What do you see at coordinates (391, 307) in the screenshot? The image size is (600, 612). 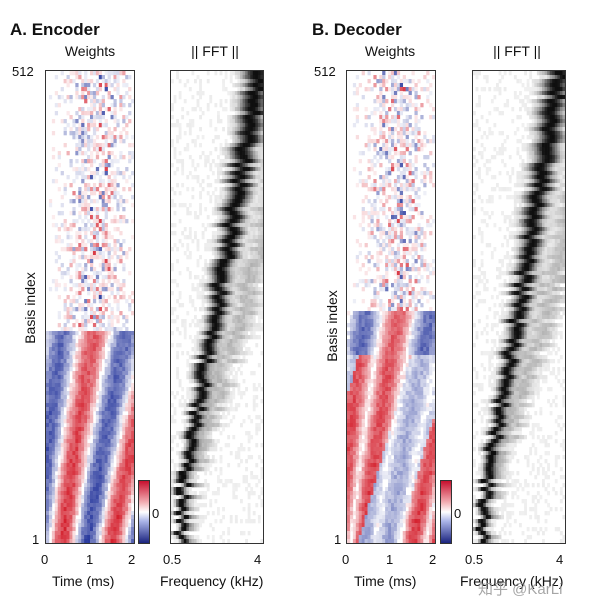 I see `decoder-weights-heatmap` at bounding box center [391, 307].